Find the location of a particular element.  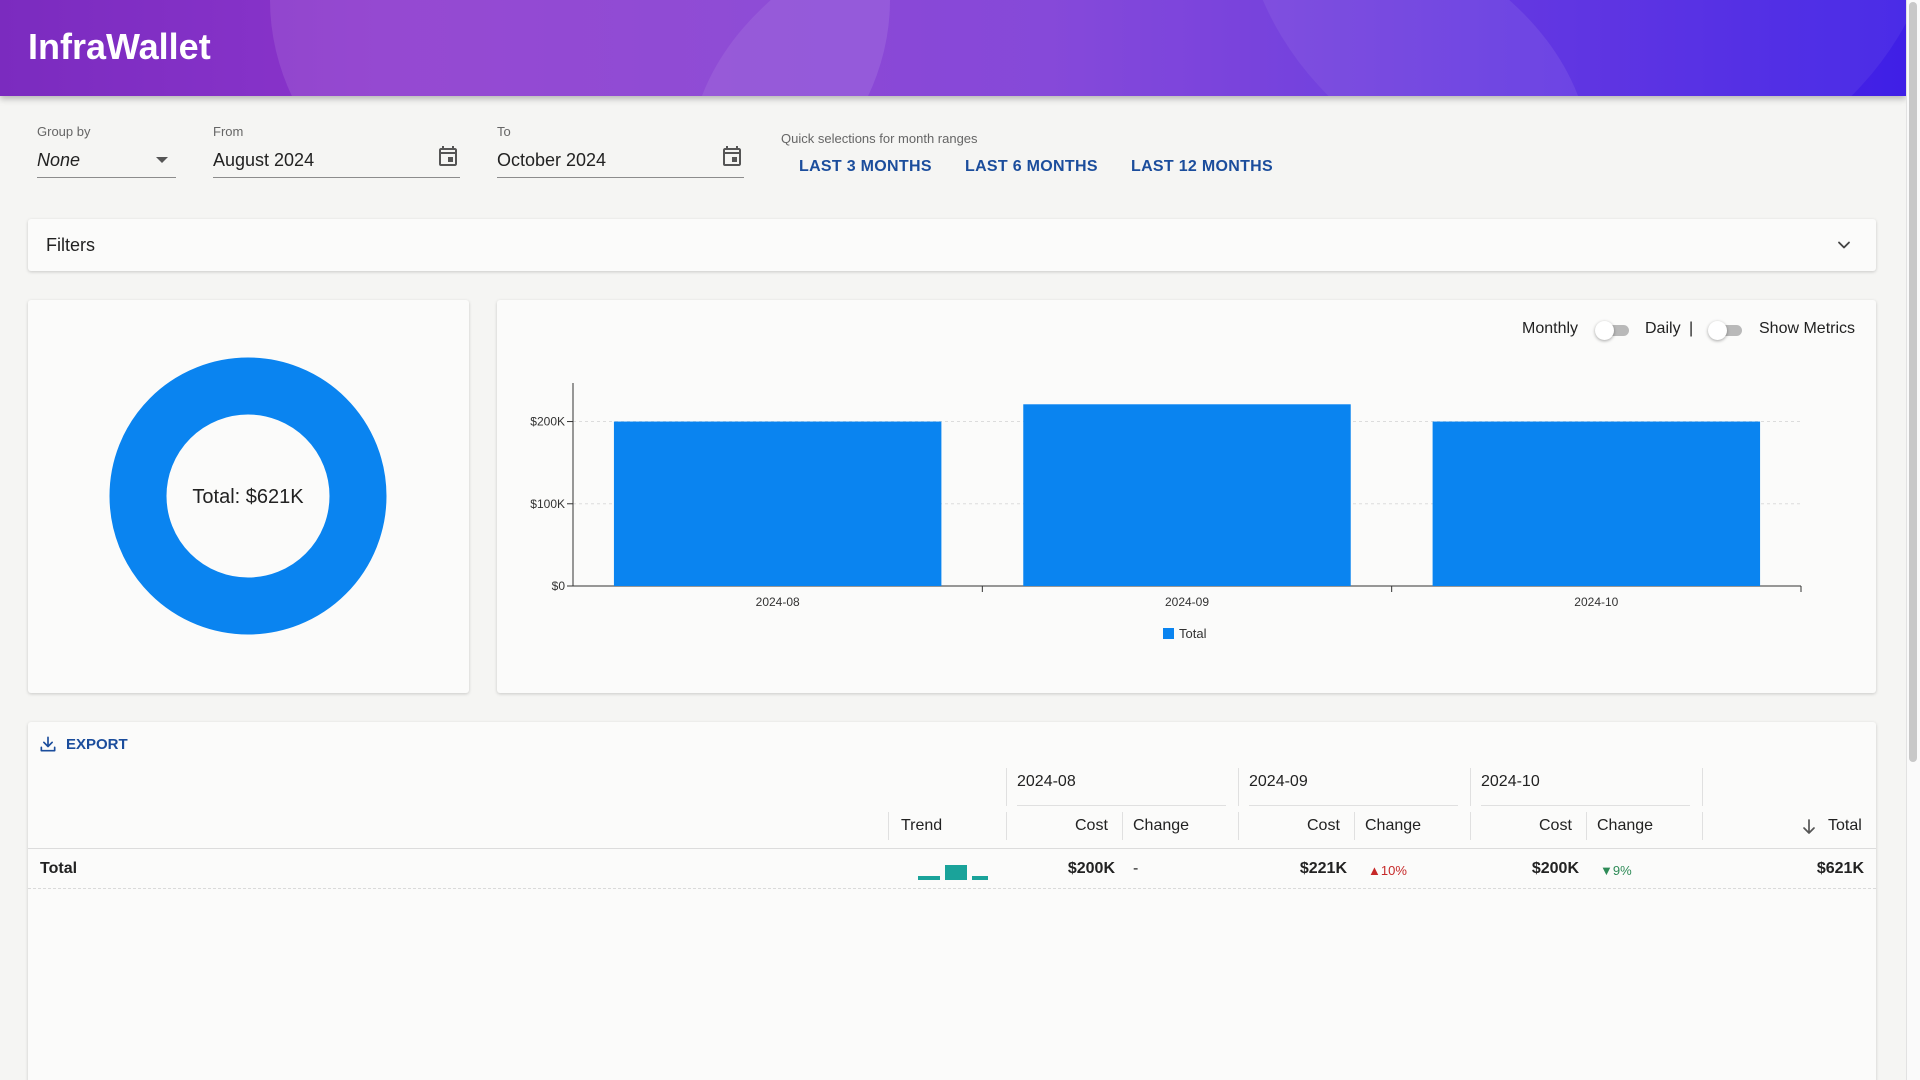

from-label: From is located at coordinates (228, 131).